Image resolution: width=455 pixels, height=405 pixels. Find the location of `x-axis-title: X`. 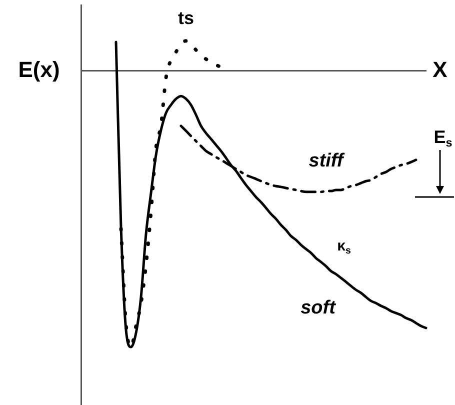

x-axis-title: X is located at coordinates (440, 69).